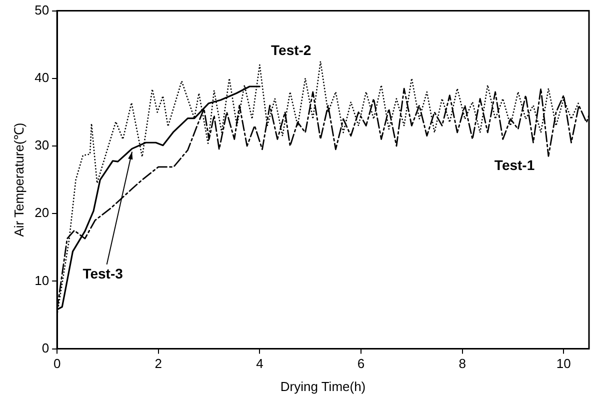 The width and height of the screenshot is (595, 403). Describe the element at coordinates (462, 364) in the screenshot. I see `x-tick-label: 8` at that location.